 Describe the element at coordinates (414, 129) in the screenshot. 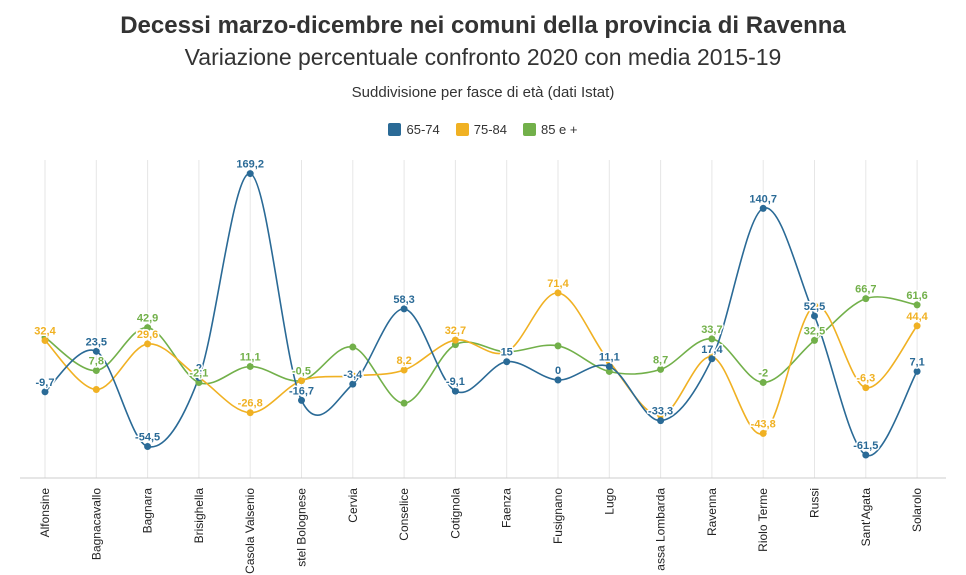

I see `legend-item-65-74: 65-74` at that location.